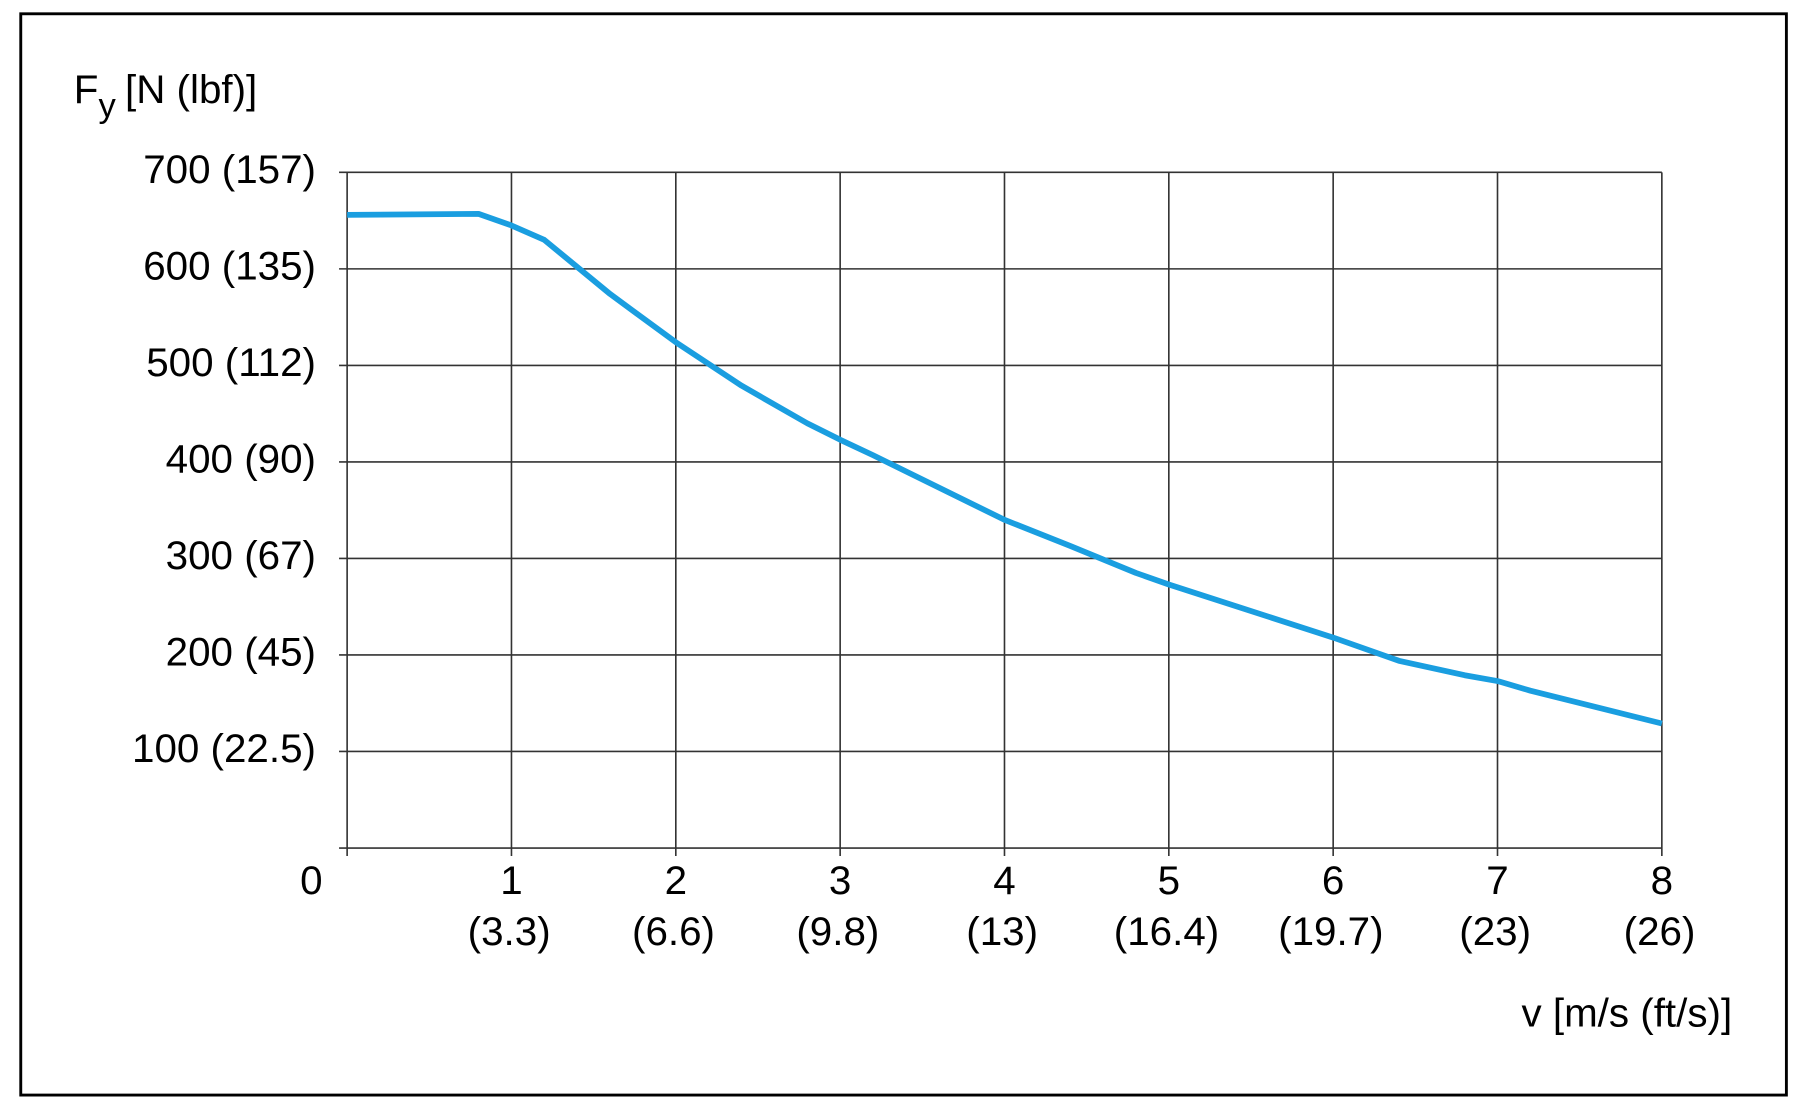 The image size is (1806, 1110). What do you see at coordinates (676, 880) in the screenshot?
I see `x-tick-label: 2` at bounding box center [676, 880].